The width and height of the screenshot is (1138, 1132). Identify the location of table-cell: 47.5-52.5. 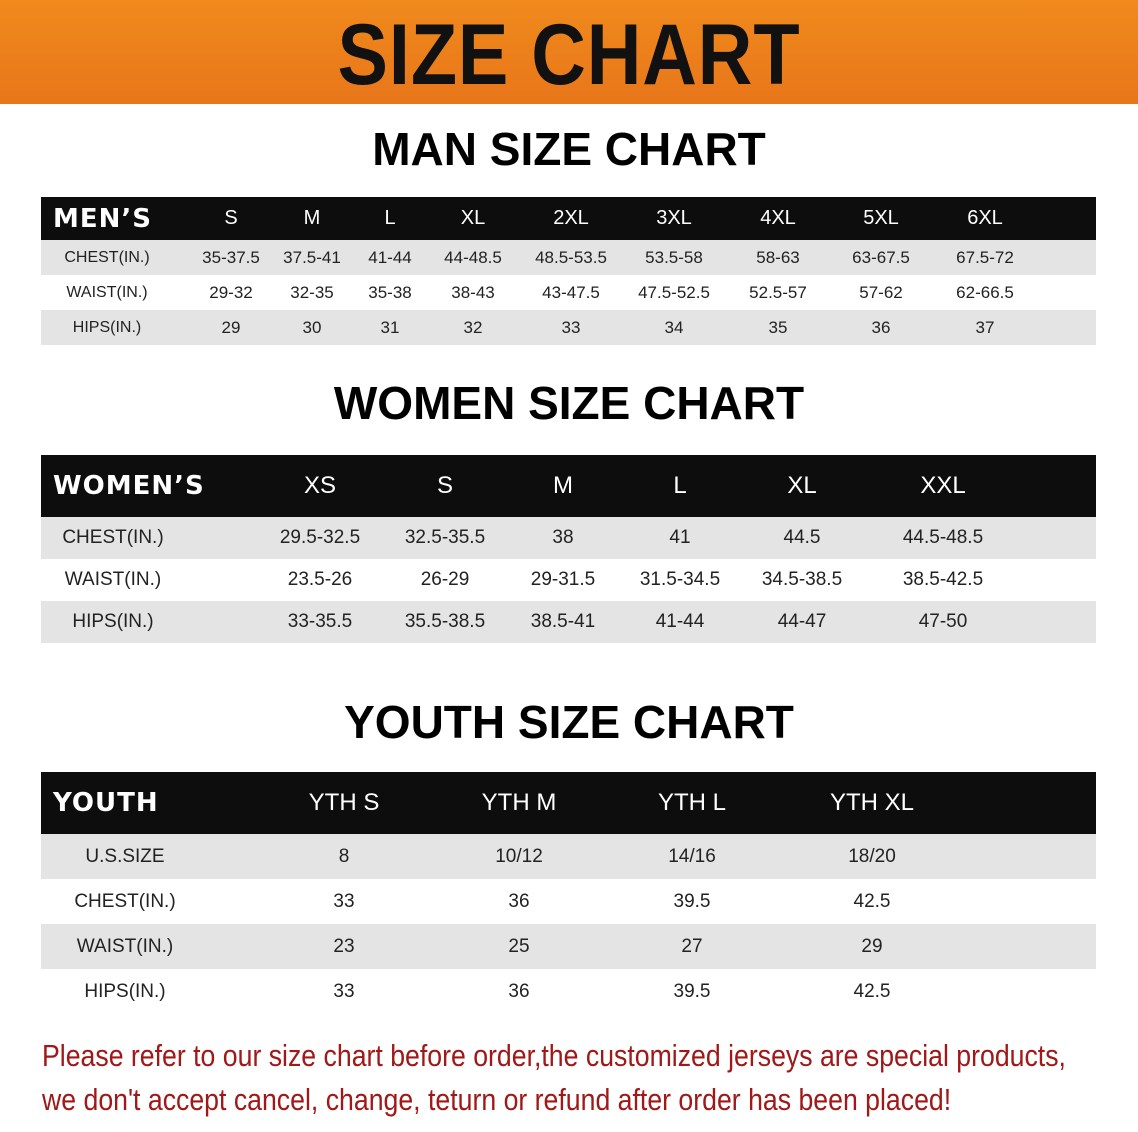
(674, 292).